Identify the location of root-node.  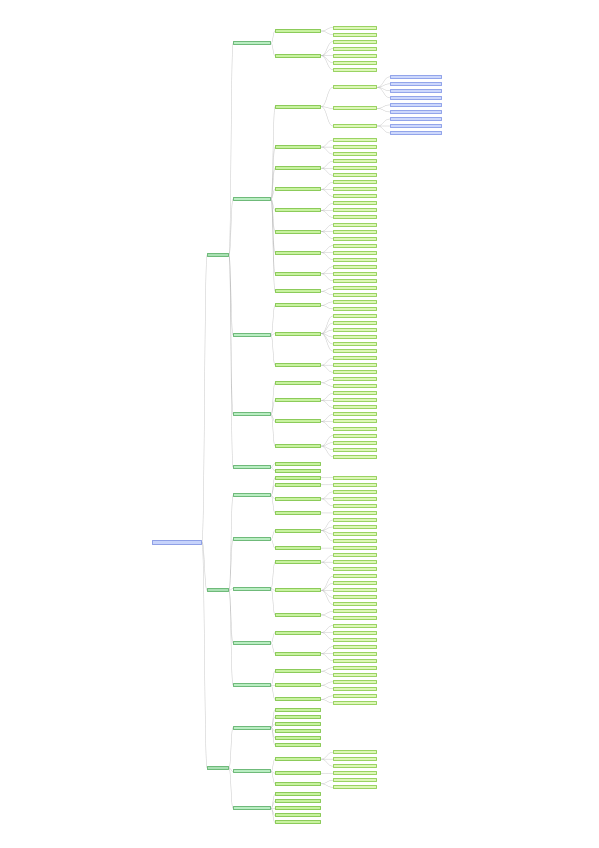
(177, 542).